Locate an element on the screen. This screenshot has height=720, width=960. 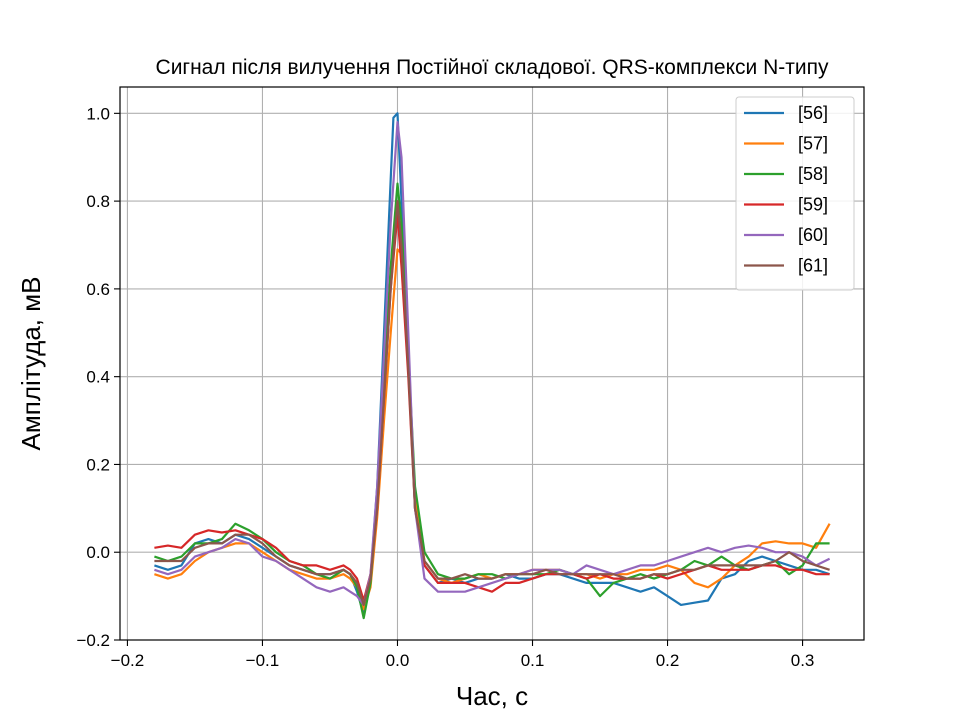
legend-label: [61] is located at coordinates (813, 266).